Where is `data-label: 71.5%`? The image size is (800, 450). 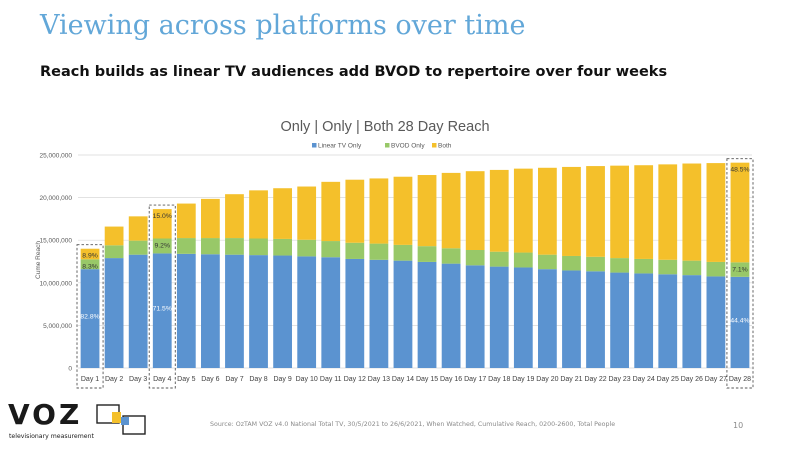
data-label: 71.5% is located at coordinates (162, 309).